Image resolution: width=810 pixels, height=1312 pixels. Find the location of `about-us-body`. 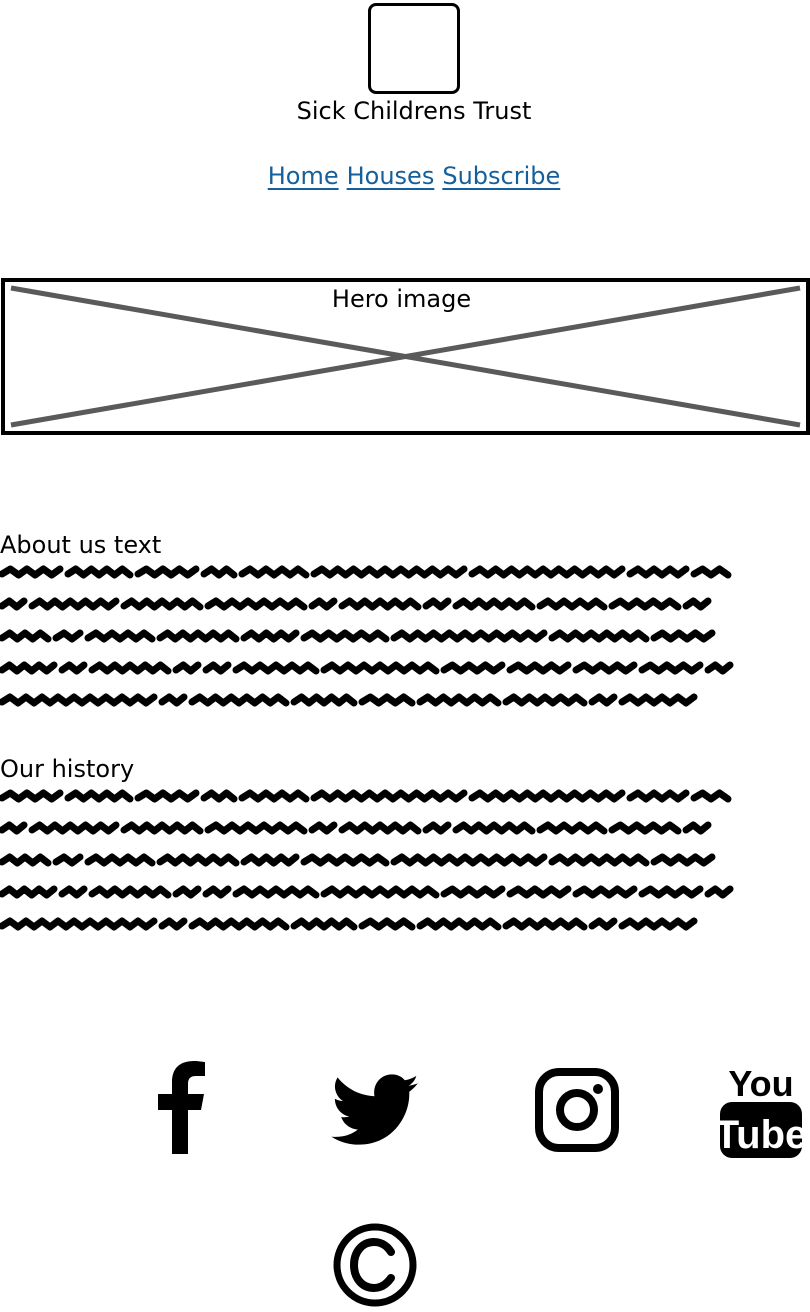

about-us-body is located at coordinates (405, 640).